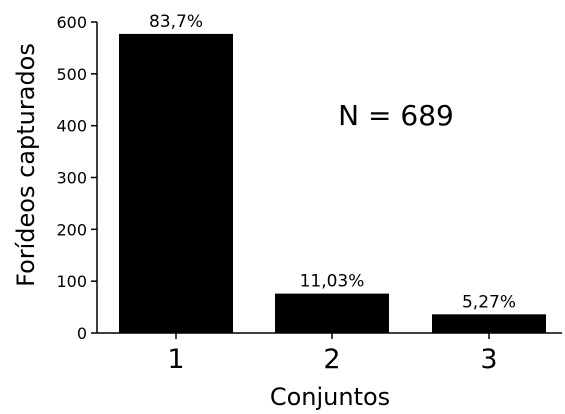  Describe the element at coordinates (71, 126) in the screenshot. I see `y-tick-label: 400` at that location.